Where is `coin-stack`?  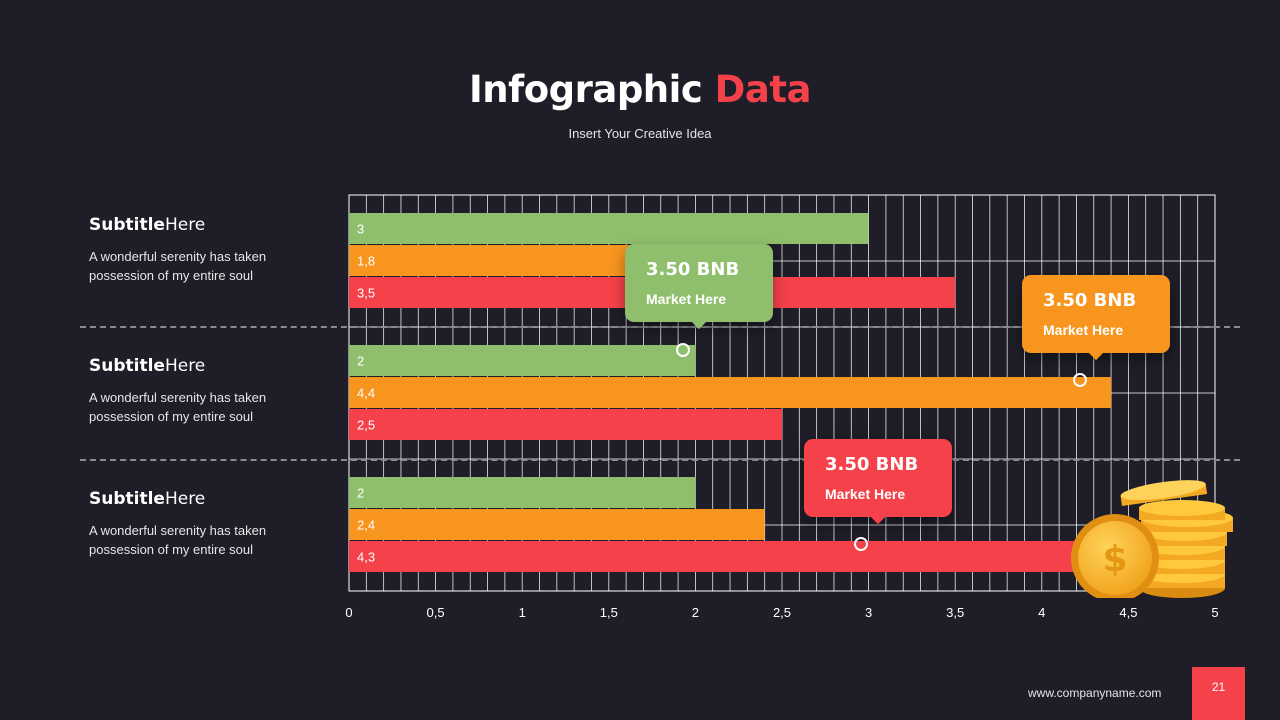
coin-stack is located at coordinates (1176, 539).